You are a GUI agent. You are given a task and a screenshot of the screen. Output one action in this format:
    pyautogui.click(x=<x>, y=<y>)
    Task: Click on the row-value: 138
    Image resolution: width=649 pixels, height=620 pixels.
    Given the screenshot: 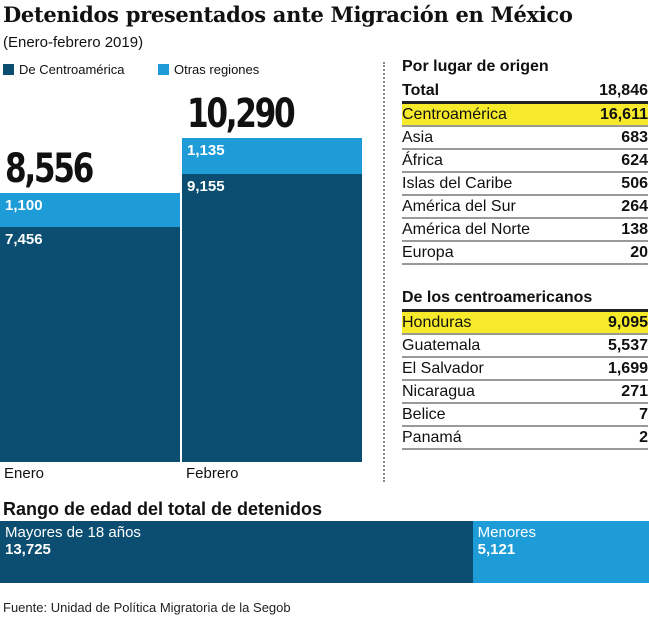 What is the action you would take?
    pyautogui.click(x=634, y=229)
    